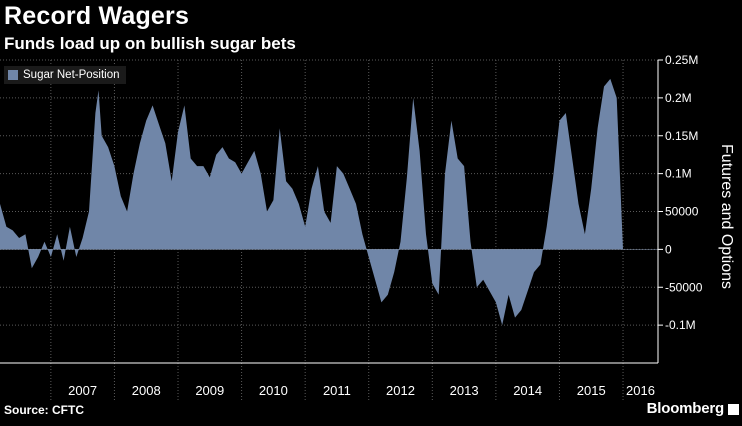  I want to click on x-tick-label: 2012, so click(400, 390).